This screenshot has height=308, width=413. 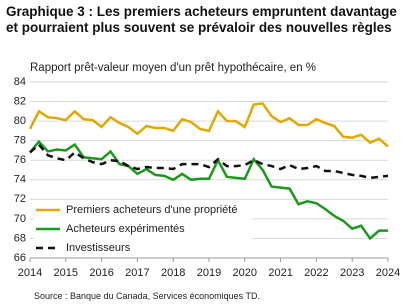 I want to click on y-tick-label: 78, so click(x=20, y=141).